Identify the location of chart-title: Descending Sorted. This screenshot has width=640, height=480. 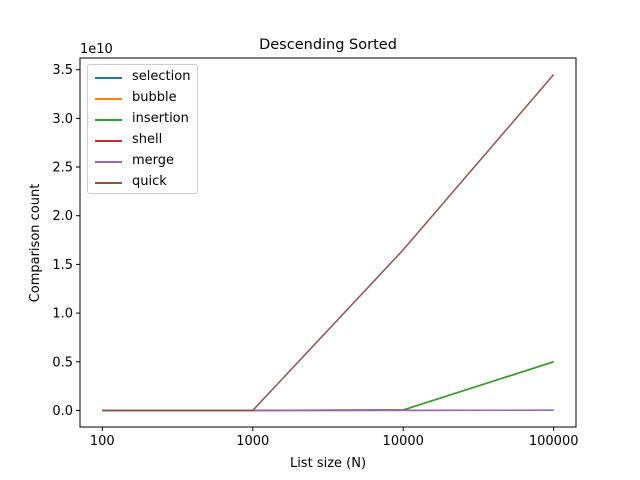
(328, 45).